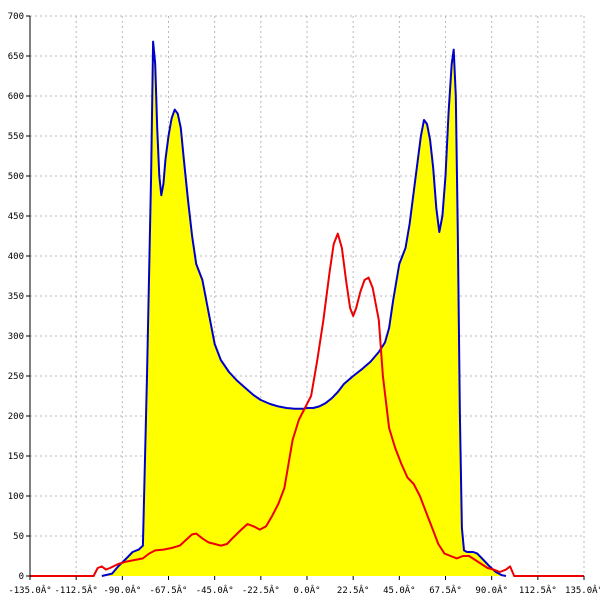 The height and width of the screenshot is (600, 600). What do you see at coordinates (16, 457) in the screenshot?
I see `y-tick-label: 150` at bounding box center [16, 457].